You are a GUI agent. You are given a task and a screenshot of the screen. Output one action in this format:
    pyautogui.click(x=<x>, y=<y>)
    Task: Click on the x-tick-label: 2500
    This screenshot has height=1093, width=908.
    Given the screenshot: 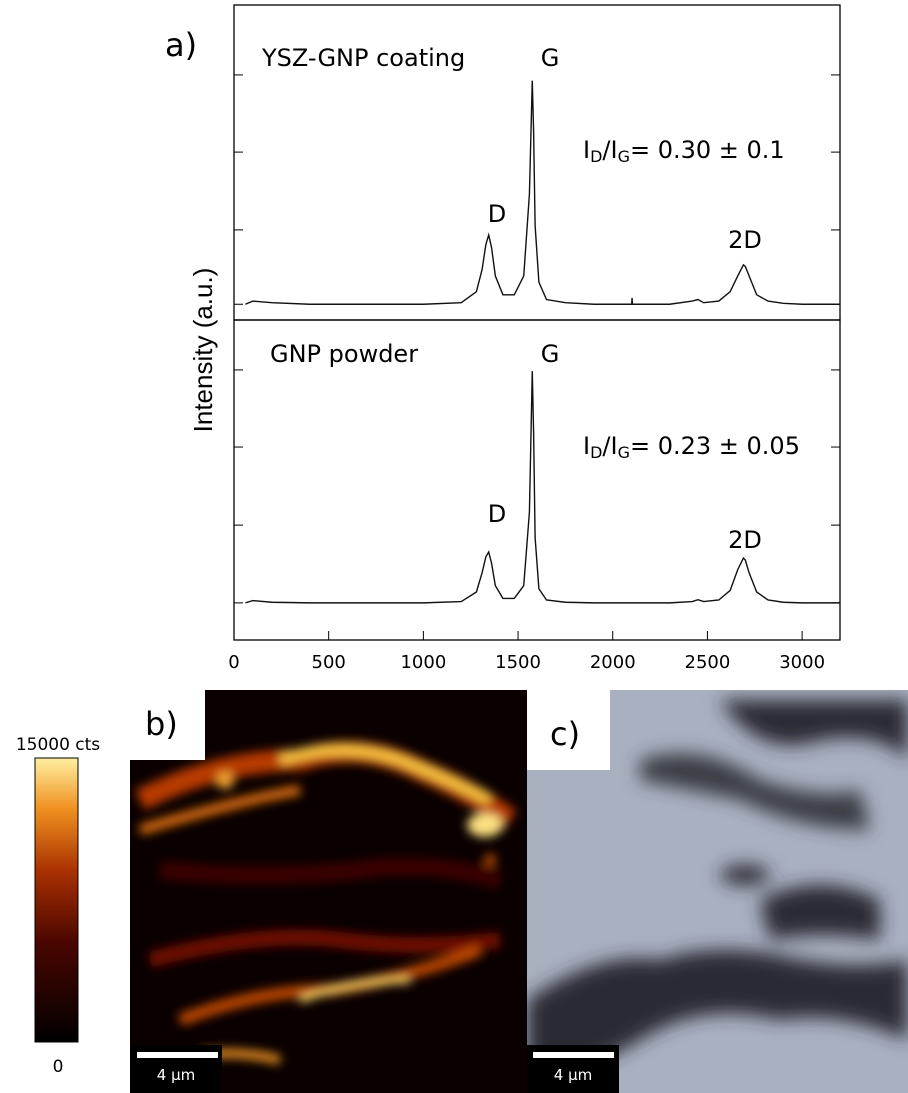 What is the action you would take?
    pyautogui.click(x=708, y=662)
    